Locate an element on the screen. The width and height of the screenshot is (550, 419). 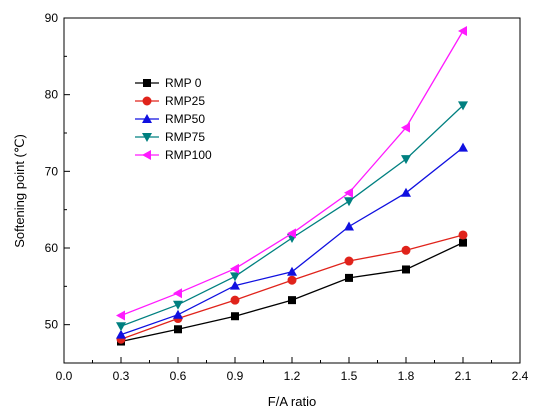
x-tick-label: 0.9 is located at coordinates (235, 376).